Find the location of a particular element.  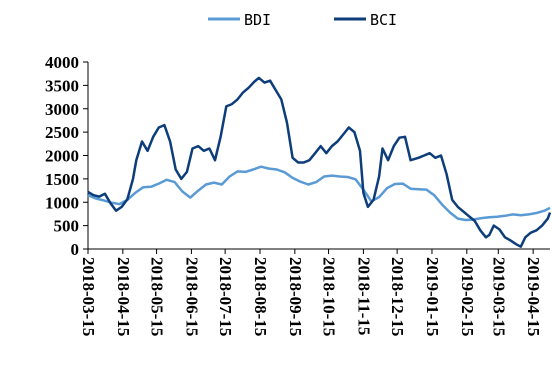

y-tick-label: 3500 is located at coordinates (62, 85).